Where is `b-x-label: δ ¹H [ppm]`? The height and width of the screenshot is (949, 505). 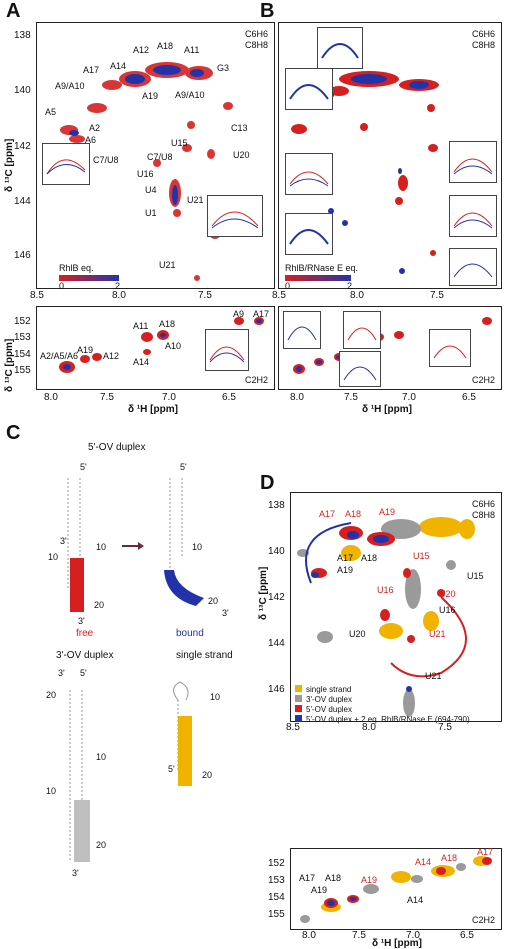
b-x-label: δ ¹H [ppm] is located at coordinates (387, 409).